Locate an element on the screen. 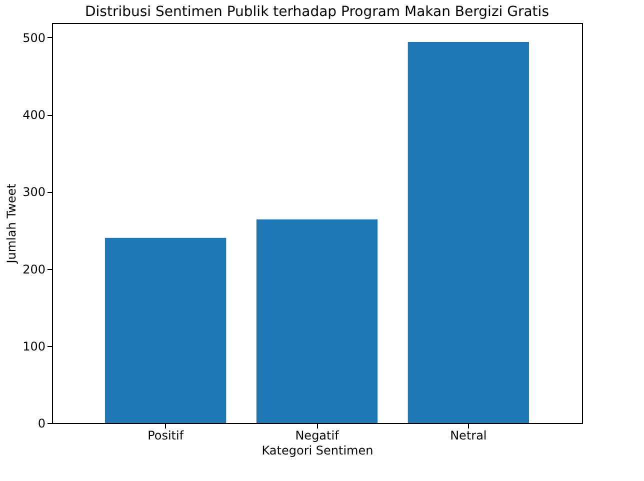 Image resolution: width=644 pixels, height=481 pixels. y-tick-label: 0 is located at coordinates (42, 423).